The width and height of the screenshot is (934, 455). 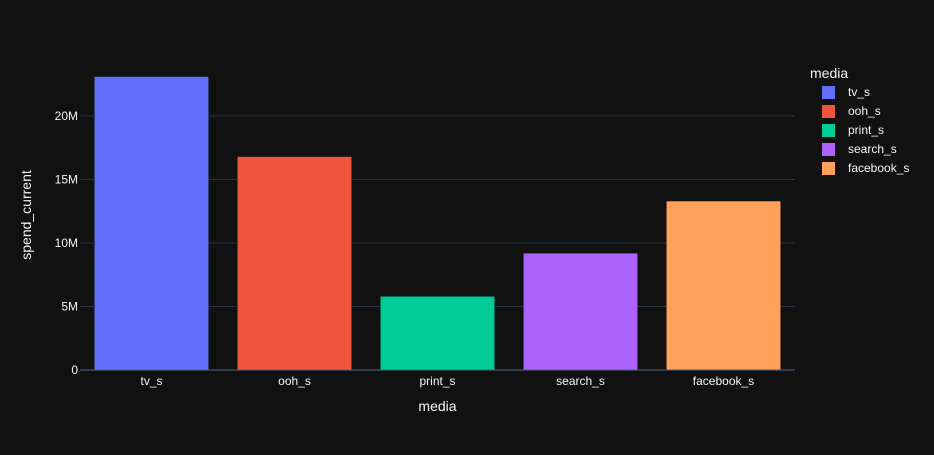 What do you see at coordinates (294, 381) in the screenshot?
I see `x-tick-label: ooh_s` at bounding box center [294, 381].